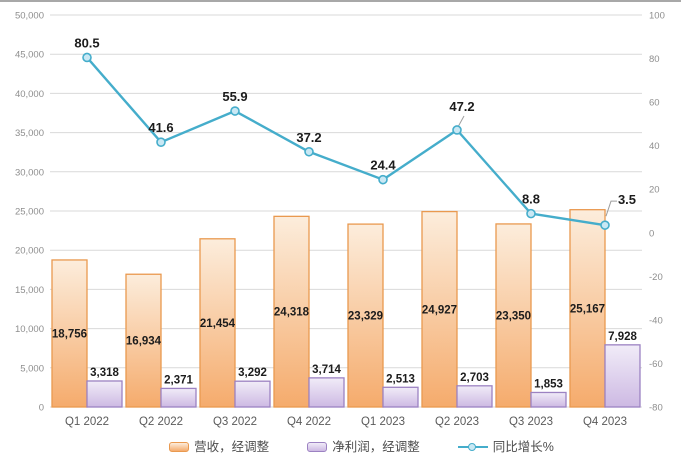 This screenshot has height=473, width=681. What do you see at coordinates (29, 251) in the screenshot?
I see `left-axis-tick-label: 20,000` at bounding box center [29, 251].